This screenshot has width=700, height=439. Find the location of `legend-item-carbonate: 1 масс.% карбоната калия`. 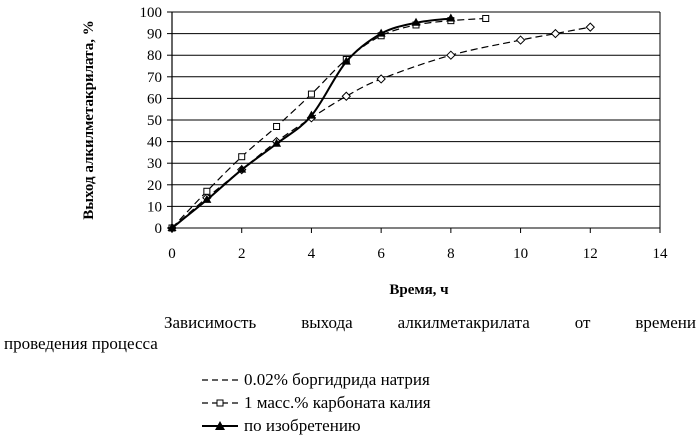

legend-item-carbonate: 1 масс.% карбоната калия is located at coordinates (315, 402).